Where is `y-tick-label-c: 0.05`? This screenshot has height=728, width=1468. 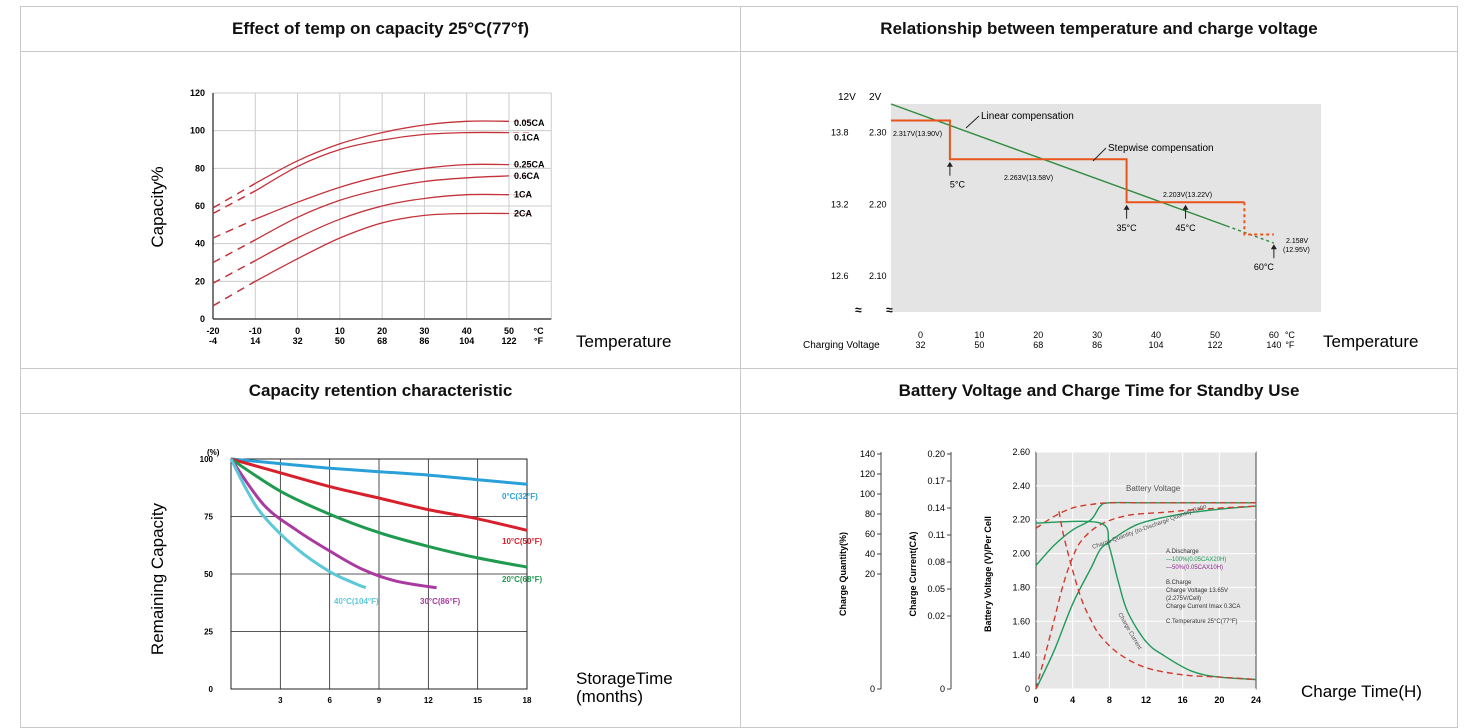 y-tick-label-c: 0.05 is located at coordinates (936, 589).